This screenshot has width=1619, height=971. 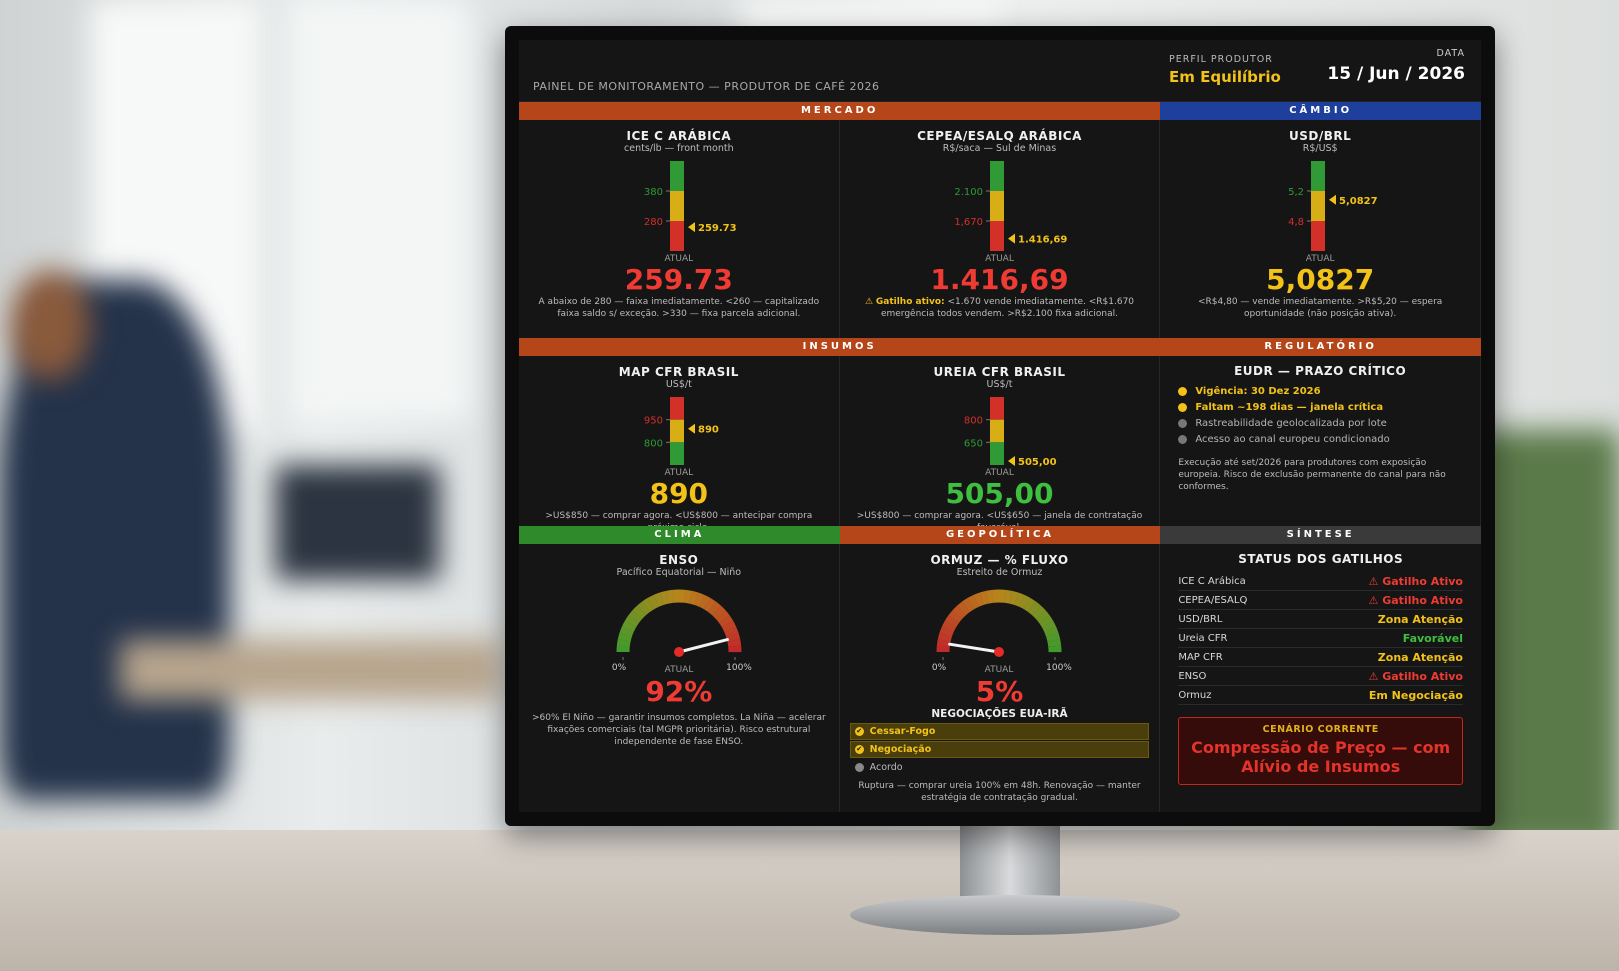 I want to click on threshold-label: 1,670, so click(x=969, y=222).